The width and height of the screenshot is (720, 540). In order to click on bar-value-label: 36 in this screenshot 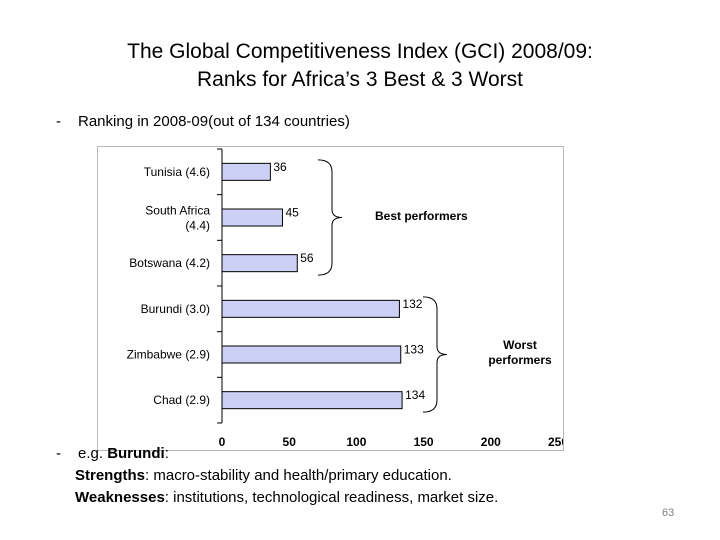, I will do `click(280, 167)`.